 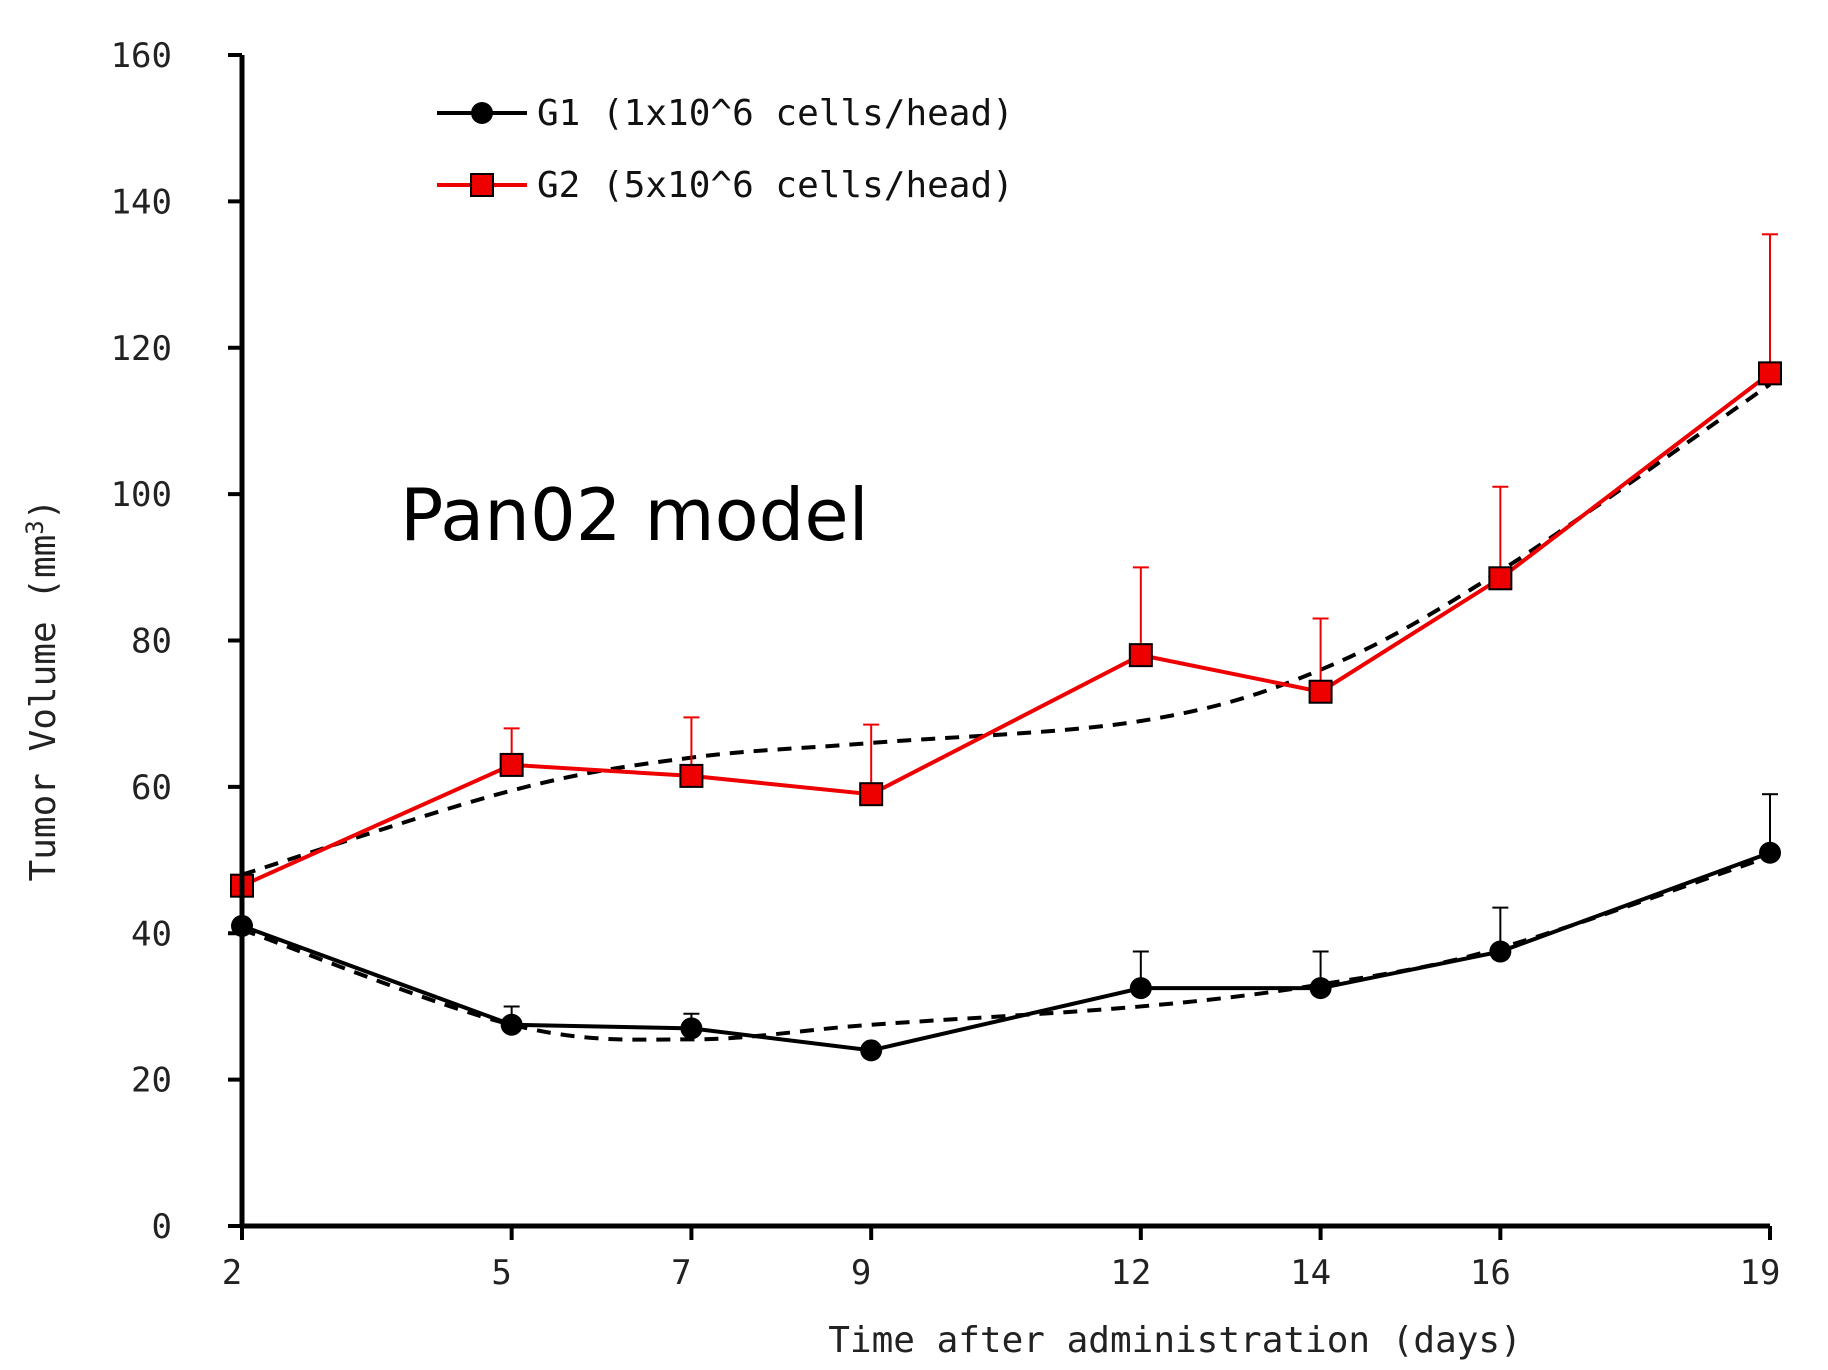 I want to click on legend-item-g1: G1 (1x10^6 cells/head), so click(x=725, y=113).